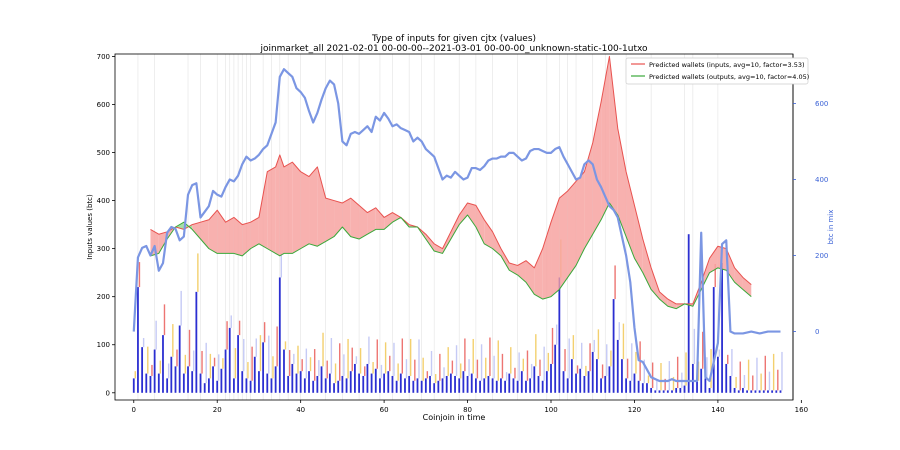  I want to click on y-tick-label: 0, so click(108, 393).